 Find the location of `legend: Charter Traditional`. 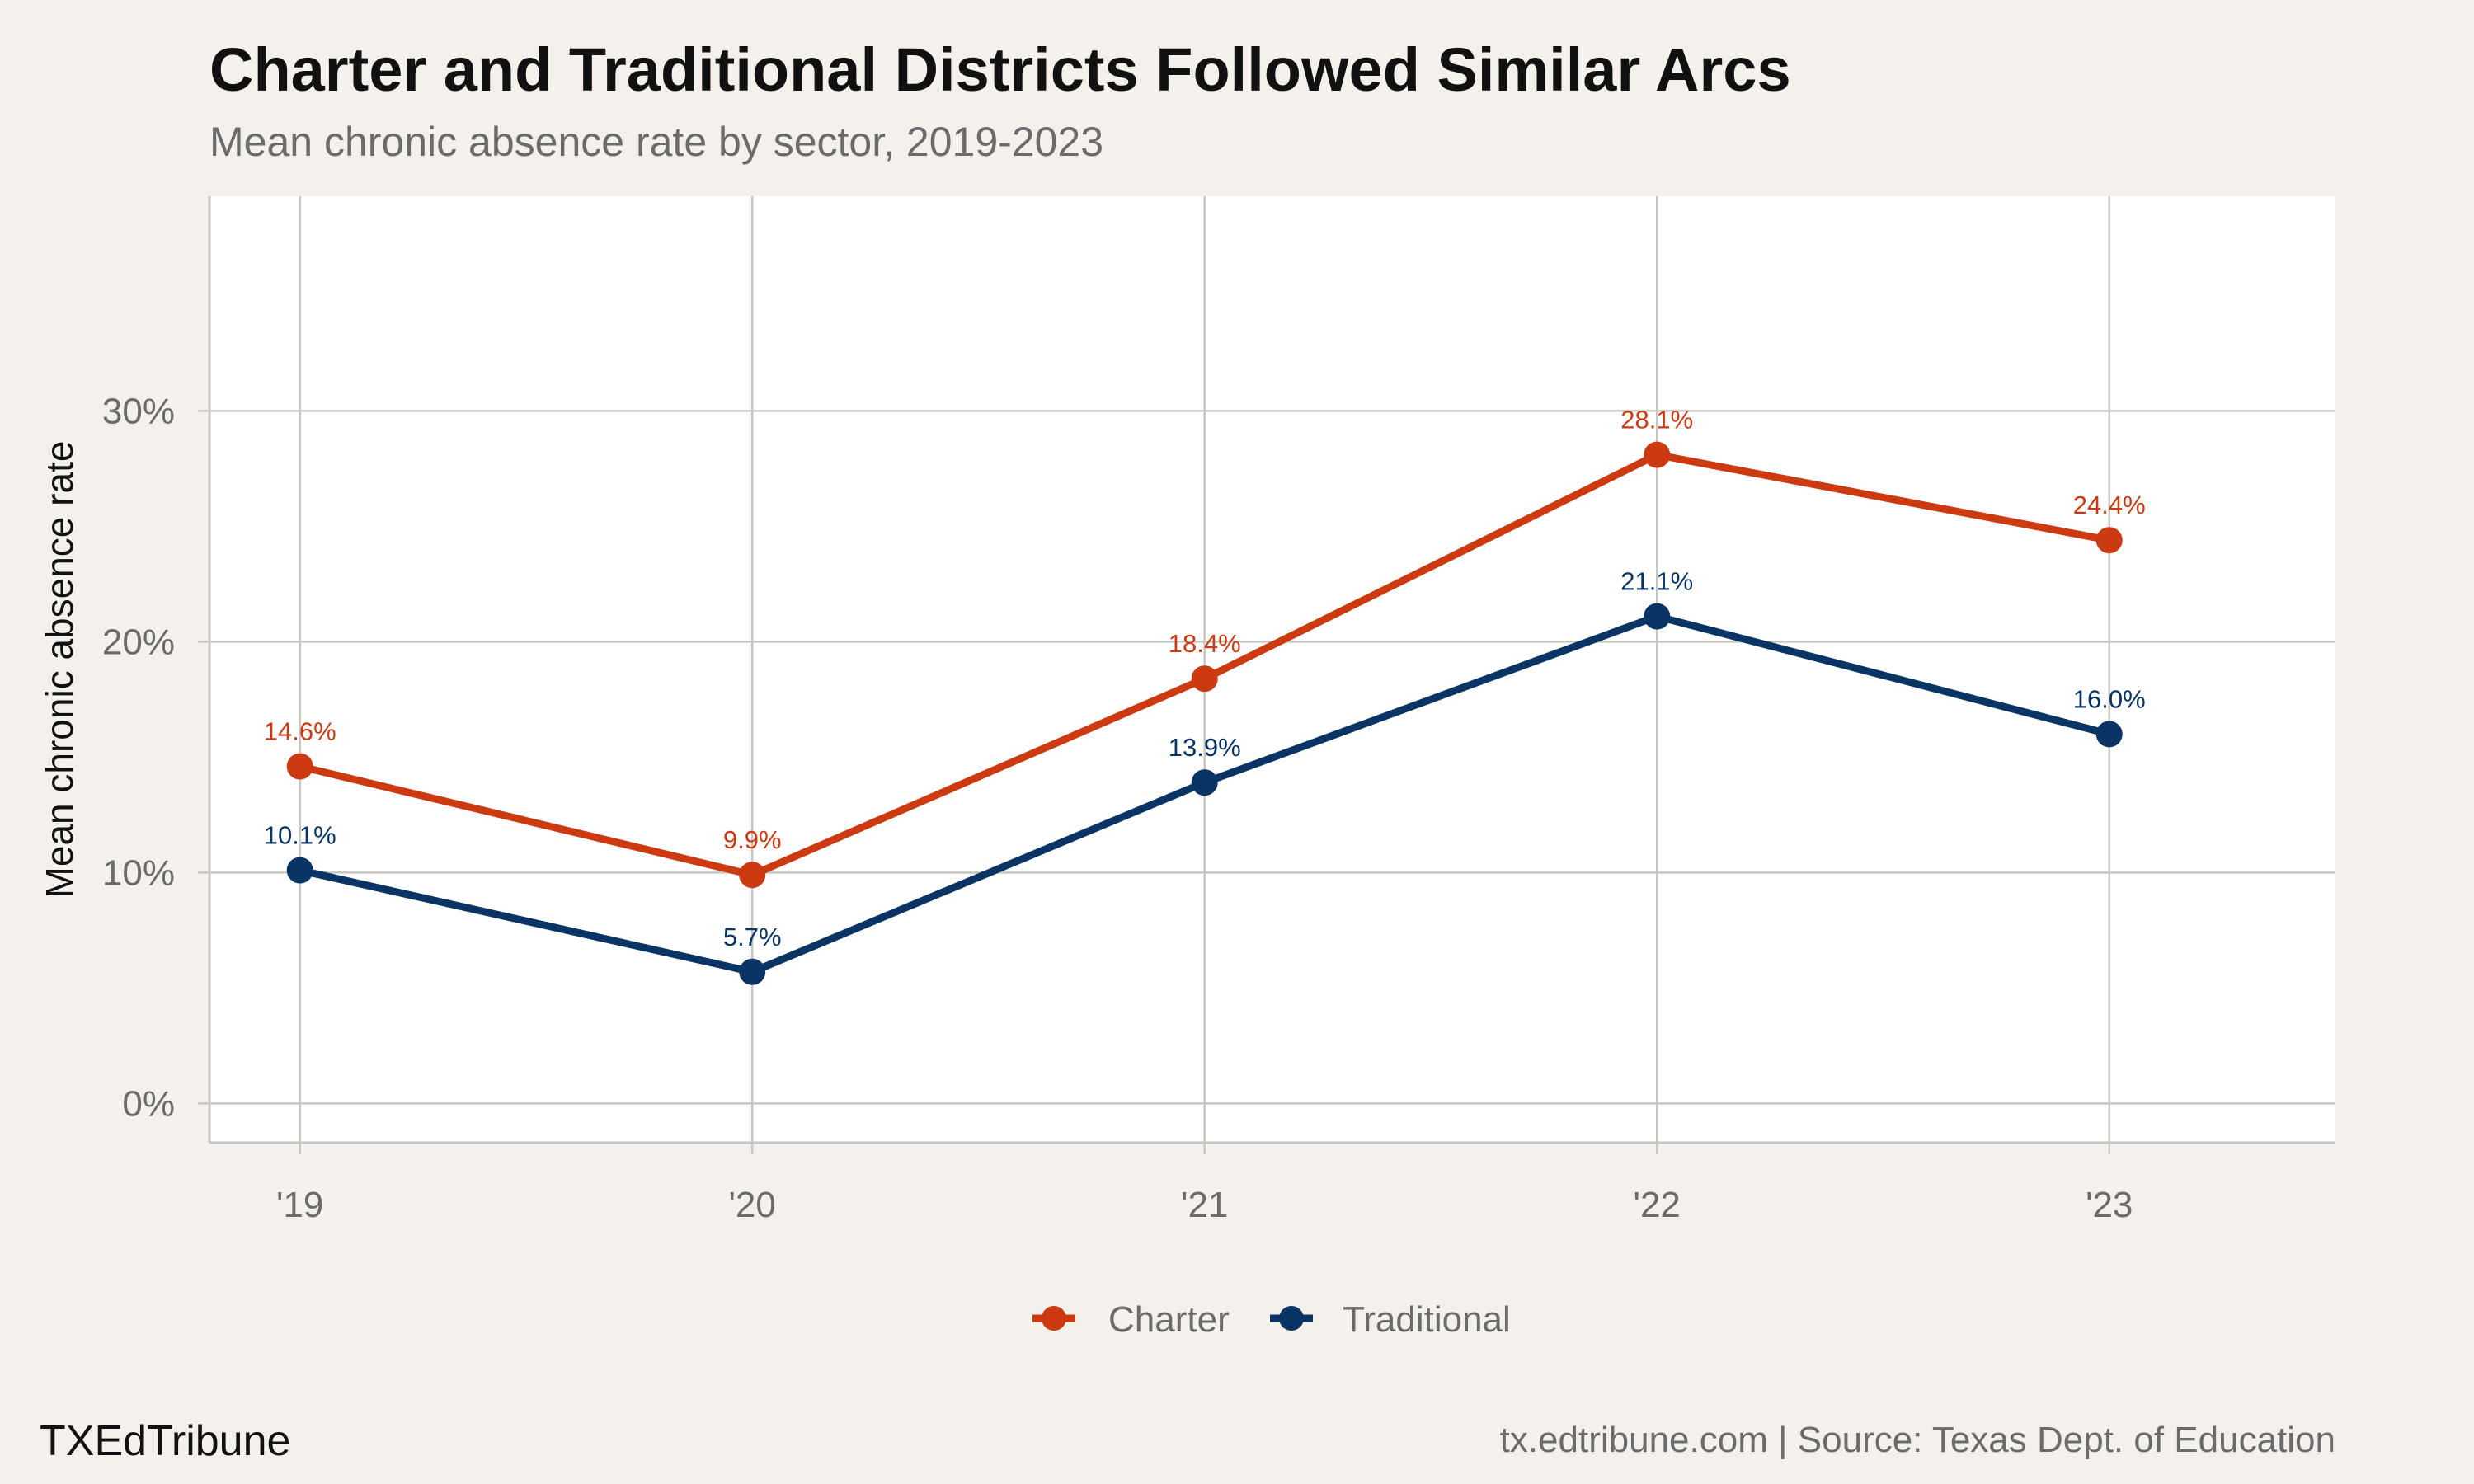

legend: Charter Traditional is located at coordinates (1271, 1319).